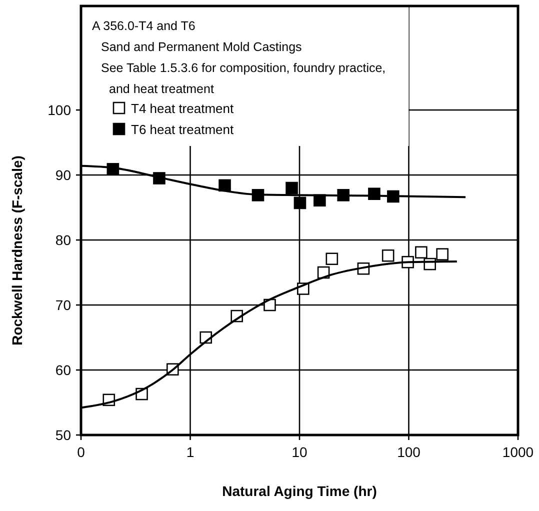 This screenshot has height=511, width=539. What do you see at coordinates (60, 110) in the screenshot?
I see `y-tick-label: 100` at bounding box center [60, 110].